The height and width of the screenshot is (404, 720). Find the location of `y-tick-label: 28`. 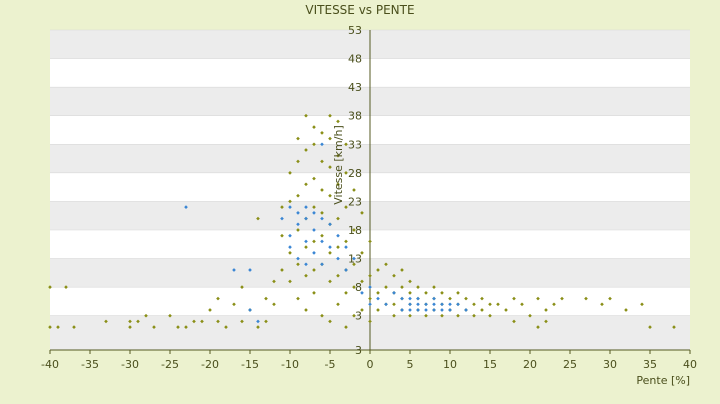

y-tick-label: 28 is located at coordinates (355, 173).